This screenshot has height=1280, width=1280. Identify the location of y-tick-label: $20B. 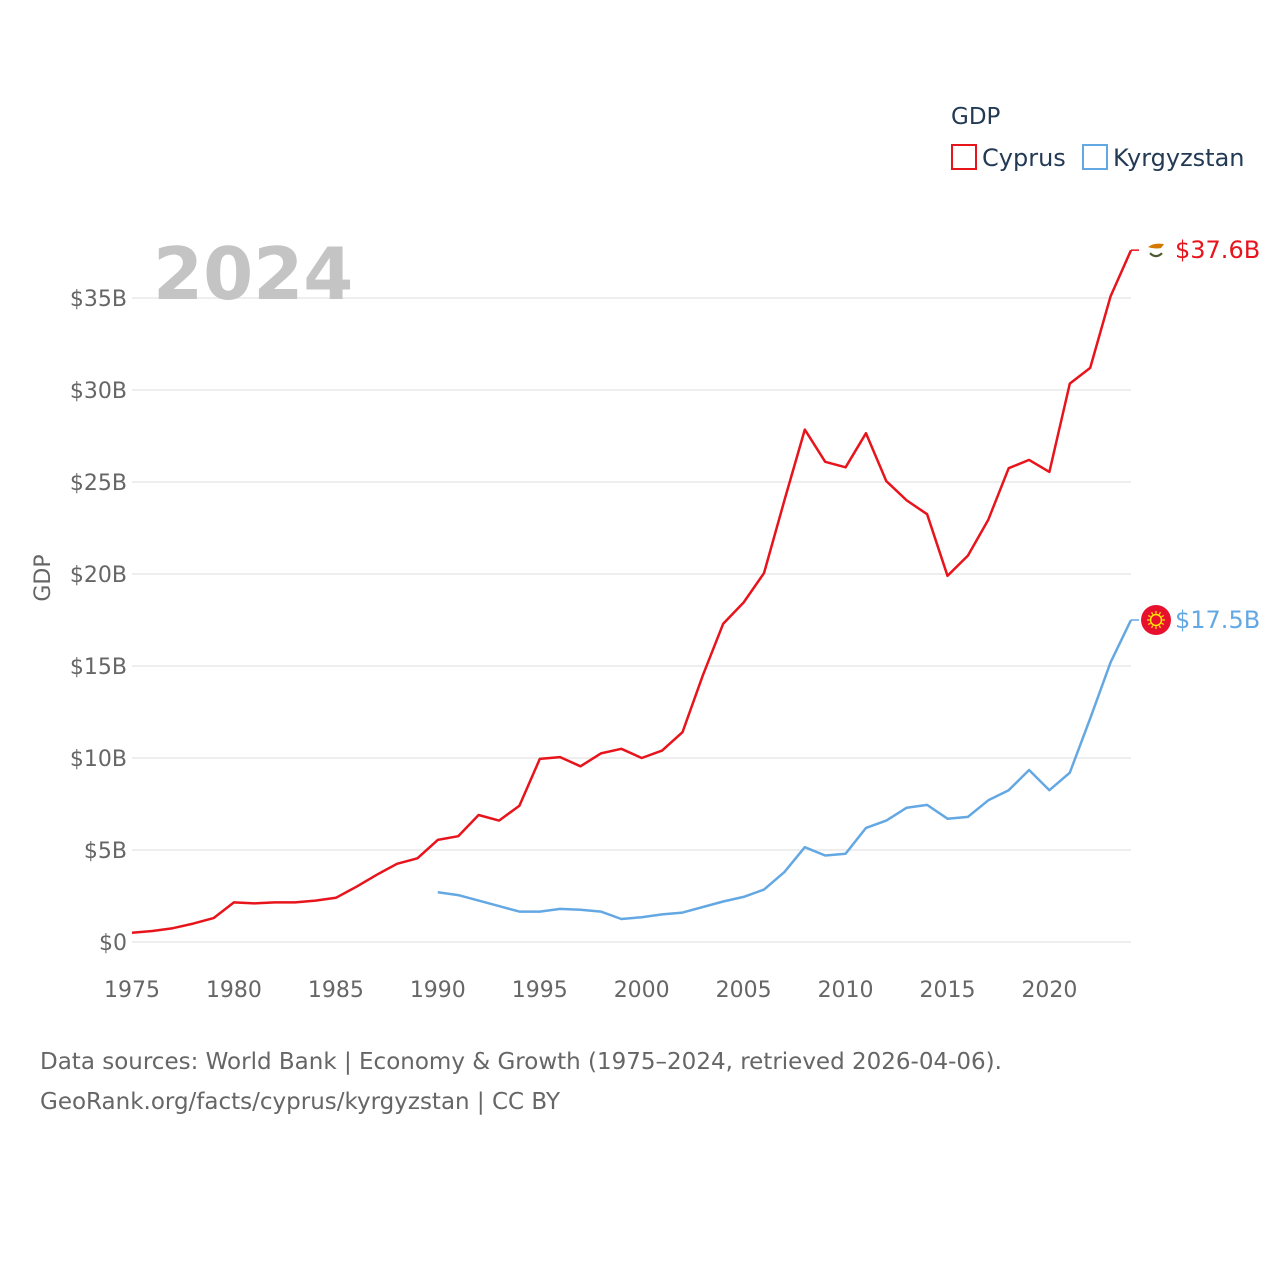
(98, 575).